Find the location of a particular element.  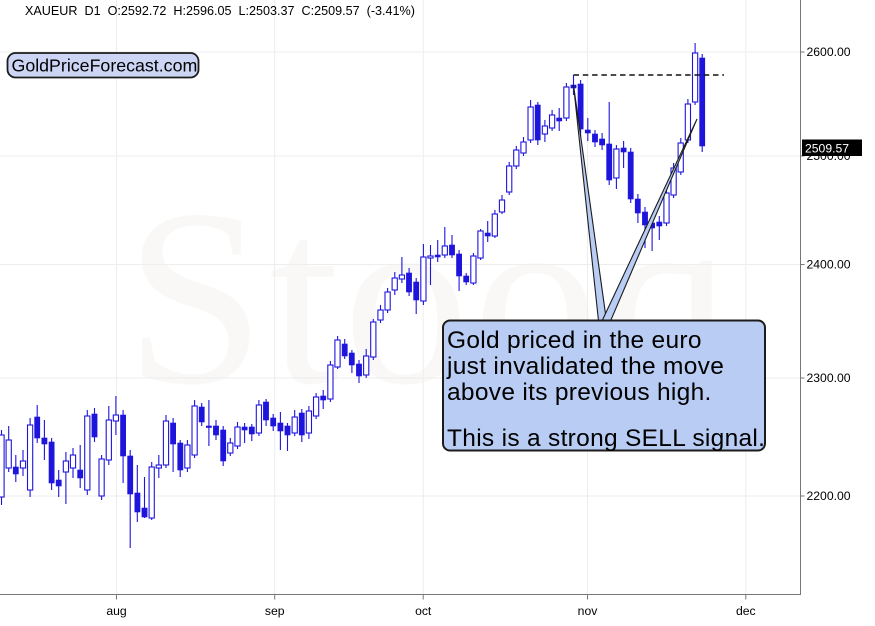

svg-text: 2600.00 is located at coordinates (829, 52).